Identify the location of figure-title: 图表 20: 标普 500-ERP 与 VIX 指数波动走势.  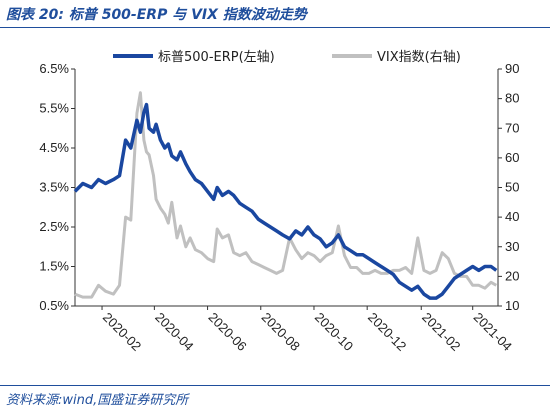
(156, 15).